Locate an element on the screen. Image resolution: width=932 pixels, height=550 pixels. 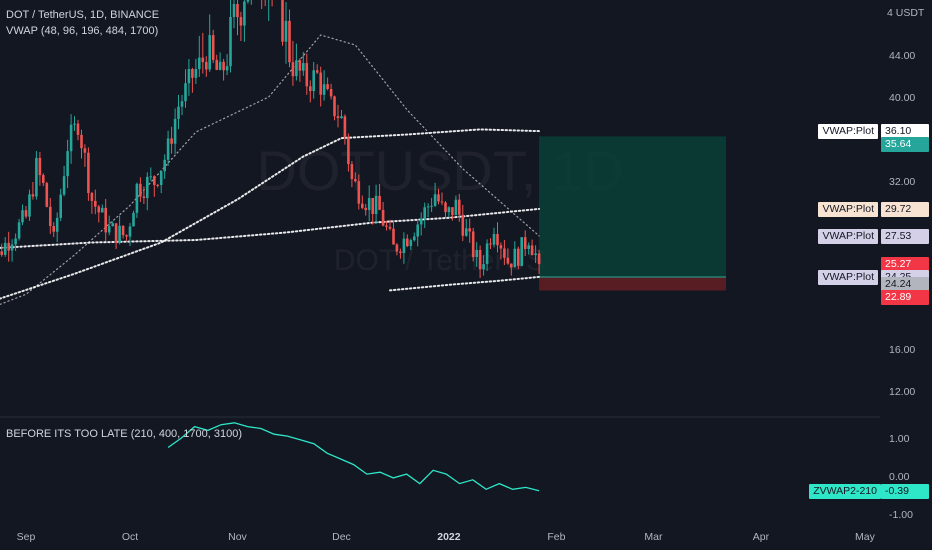
price-label-value: 29.72 is located at coordinates (905, 209).